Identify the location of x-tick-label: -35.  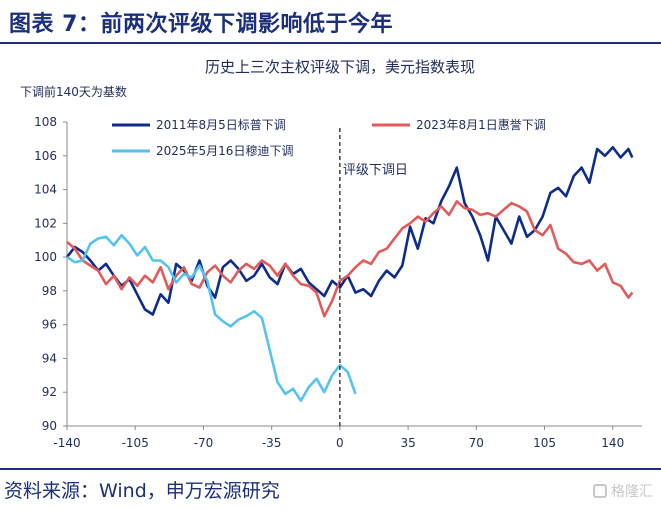
(272, 443).